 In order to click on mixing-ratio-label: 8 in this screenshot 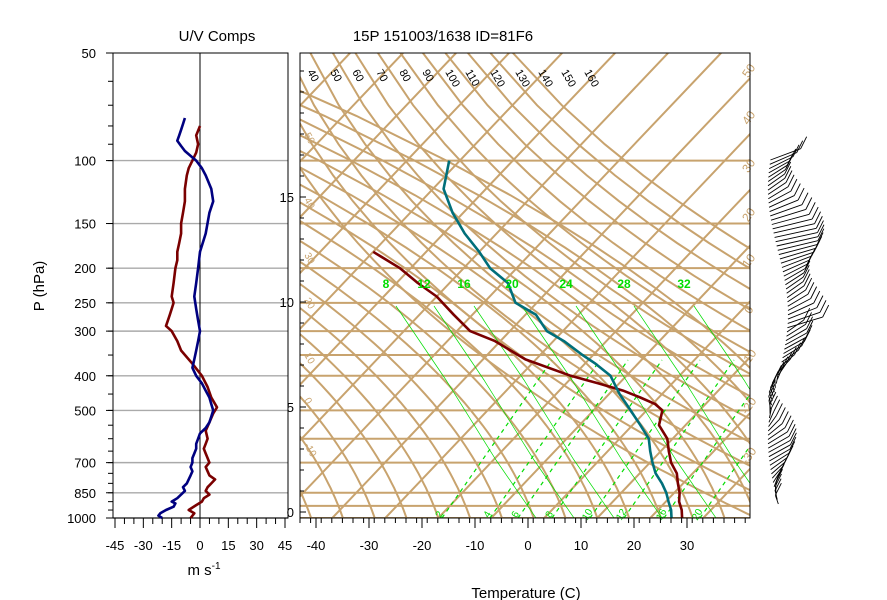, I will do `click(386, 284)`.